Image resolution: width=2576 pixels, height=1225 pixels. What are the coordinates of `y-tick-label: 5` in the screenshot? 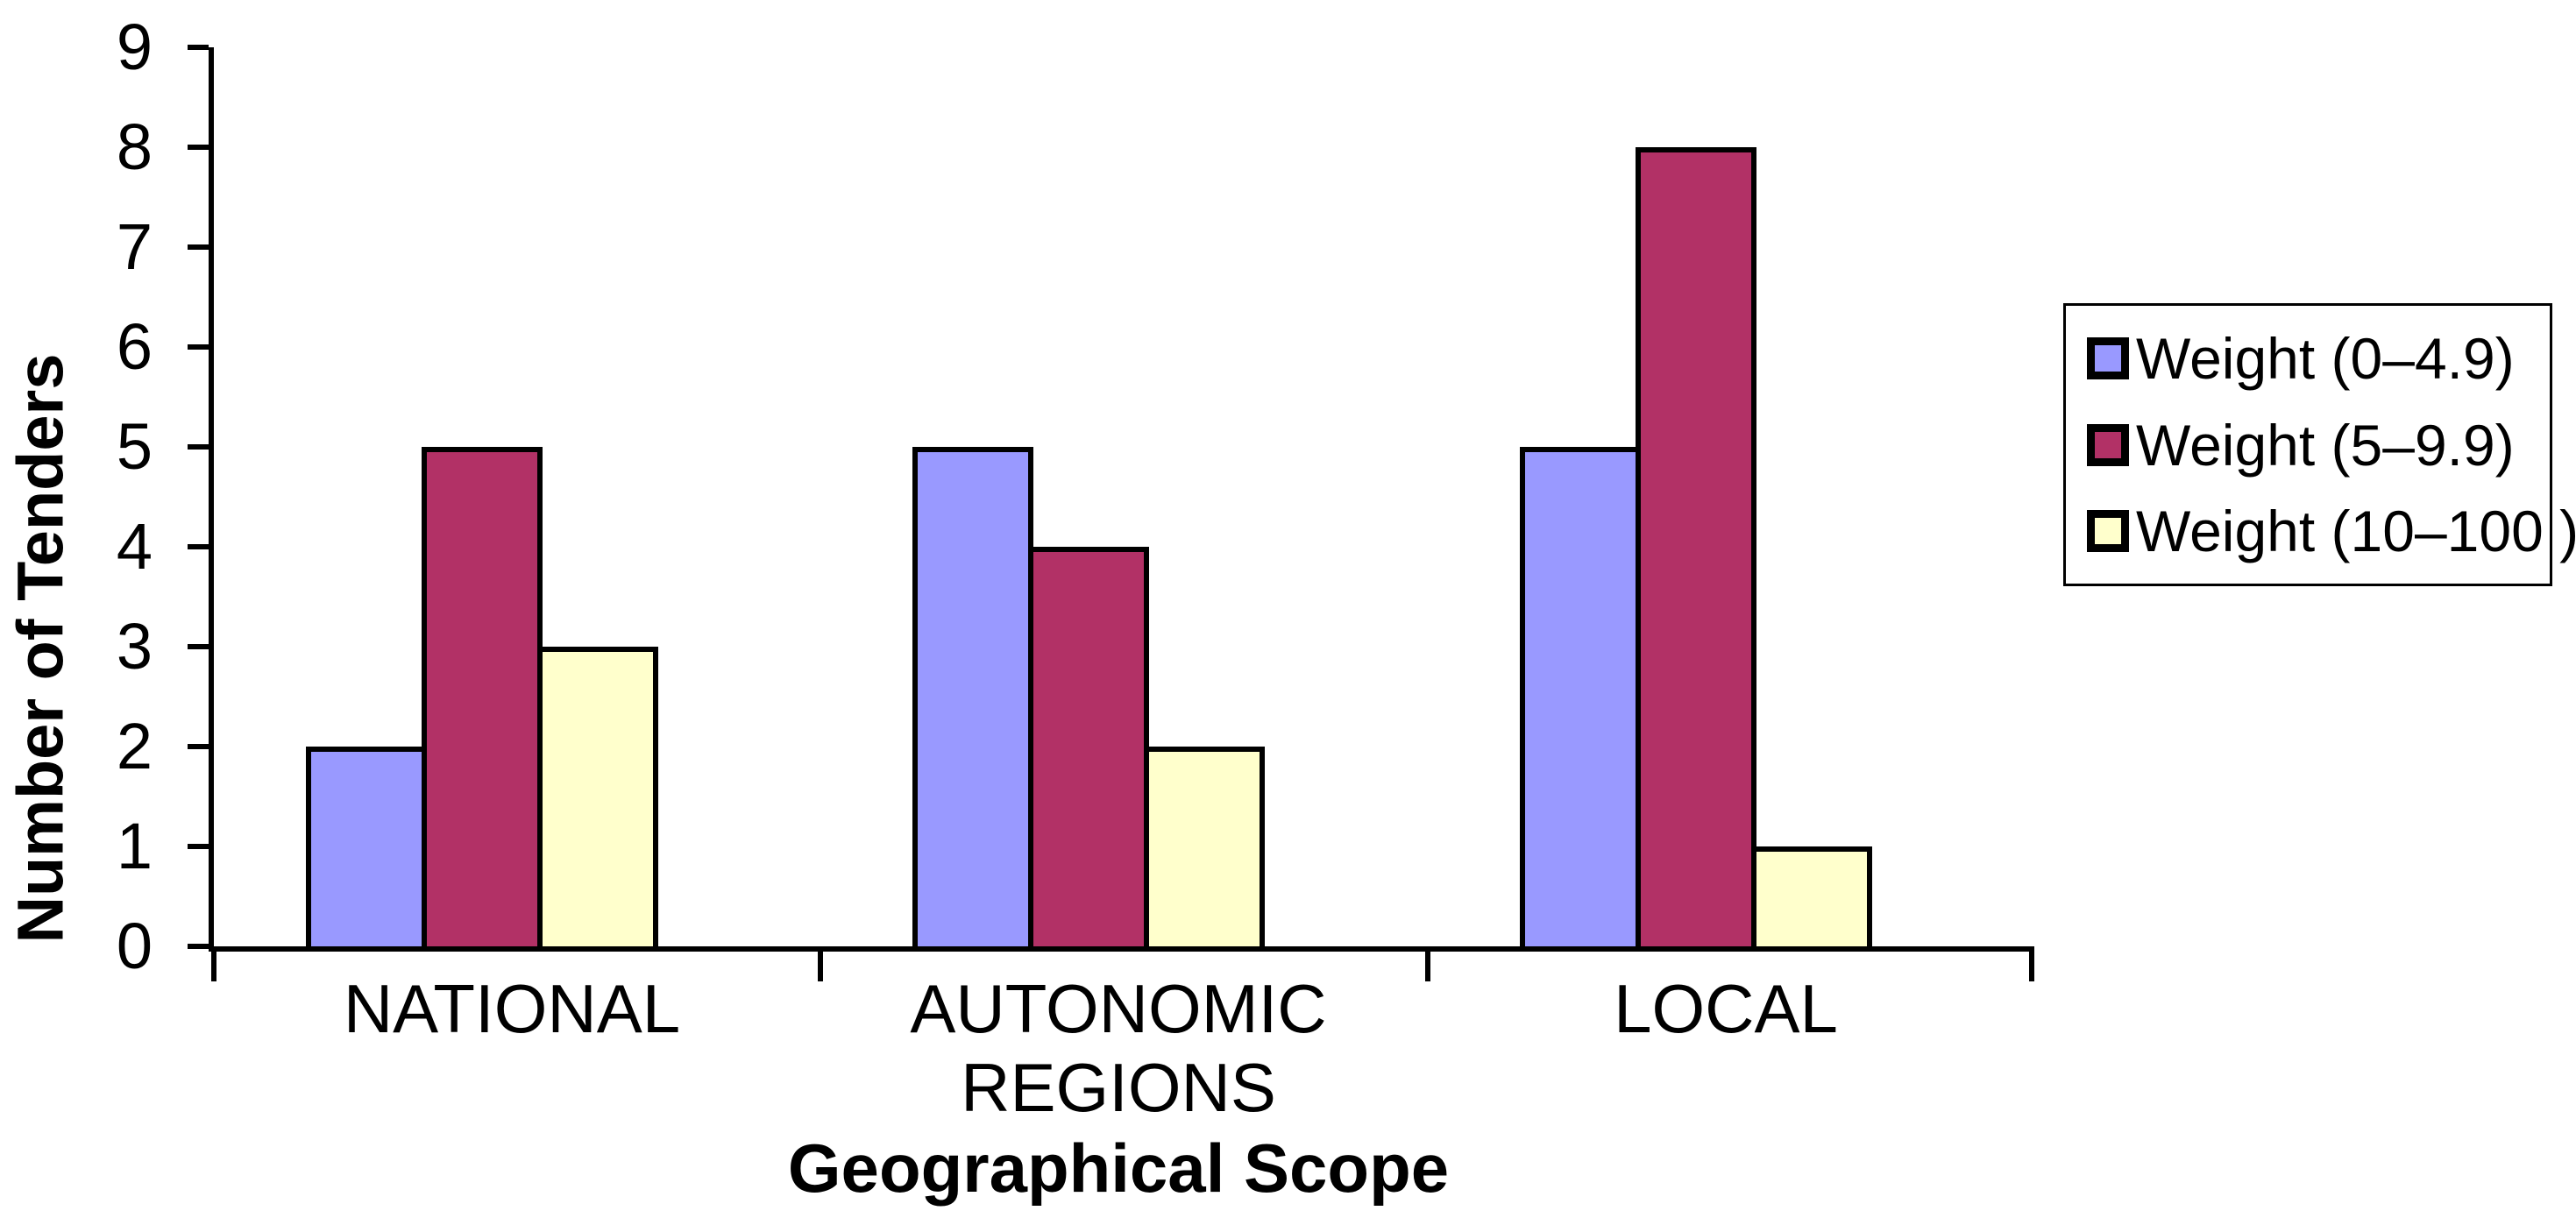 It's located at (134, 446).